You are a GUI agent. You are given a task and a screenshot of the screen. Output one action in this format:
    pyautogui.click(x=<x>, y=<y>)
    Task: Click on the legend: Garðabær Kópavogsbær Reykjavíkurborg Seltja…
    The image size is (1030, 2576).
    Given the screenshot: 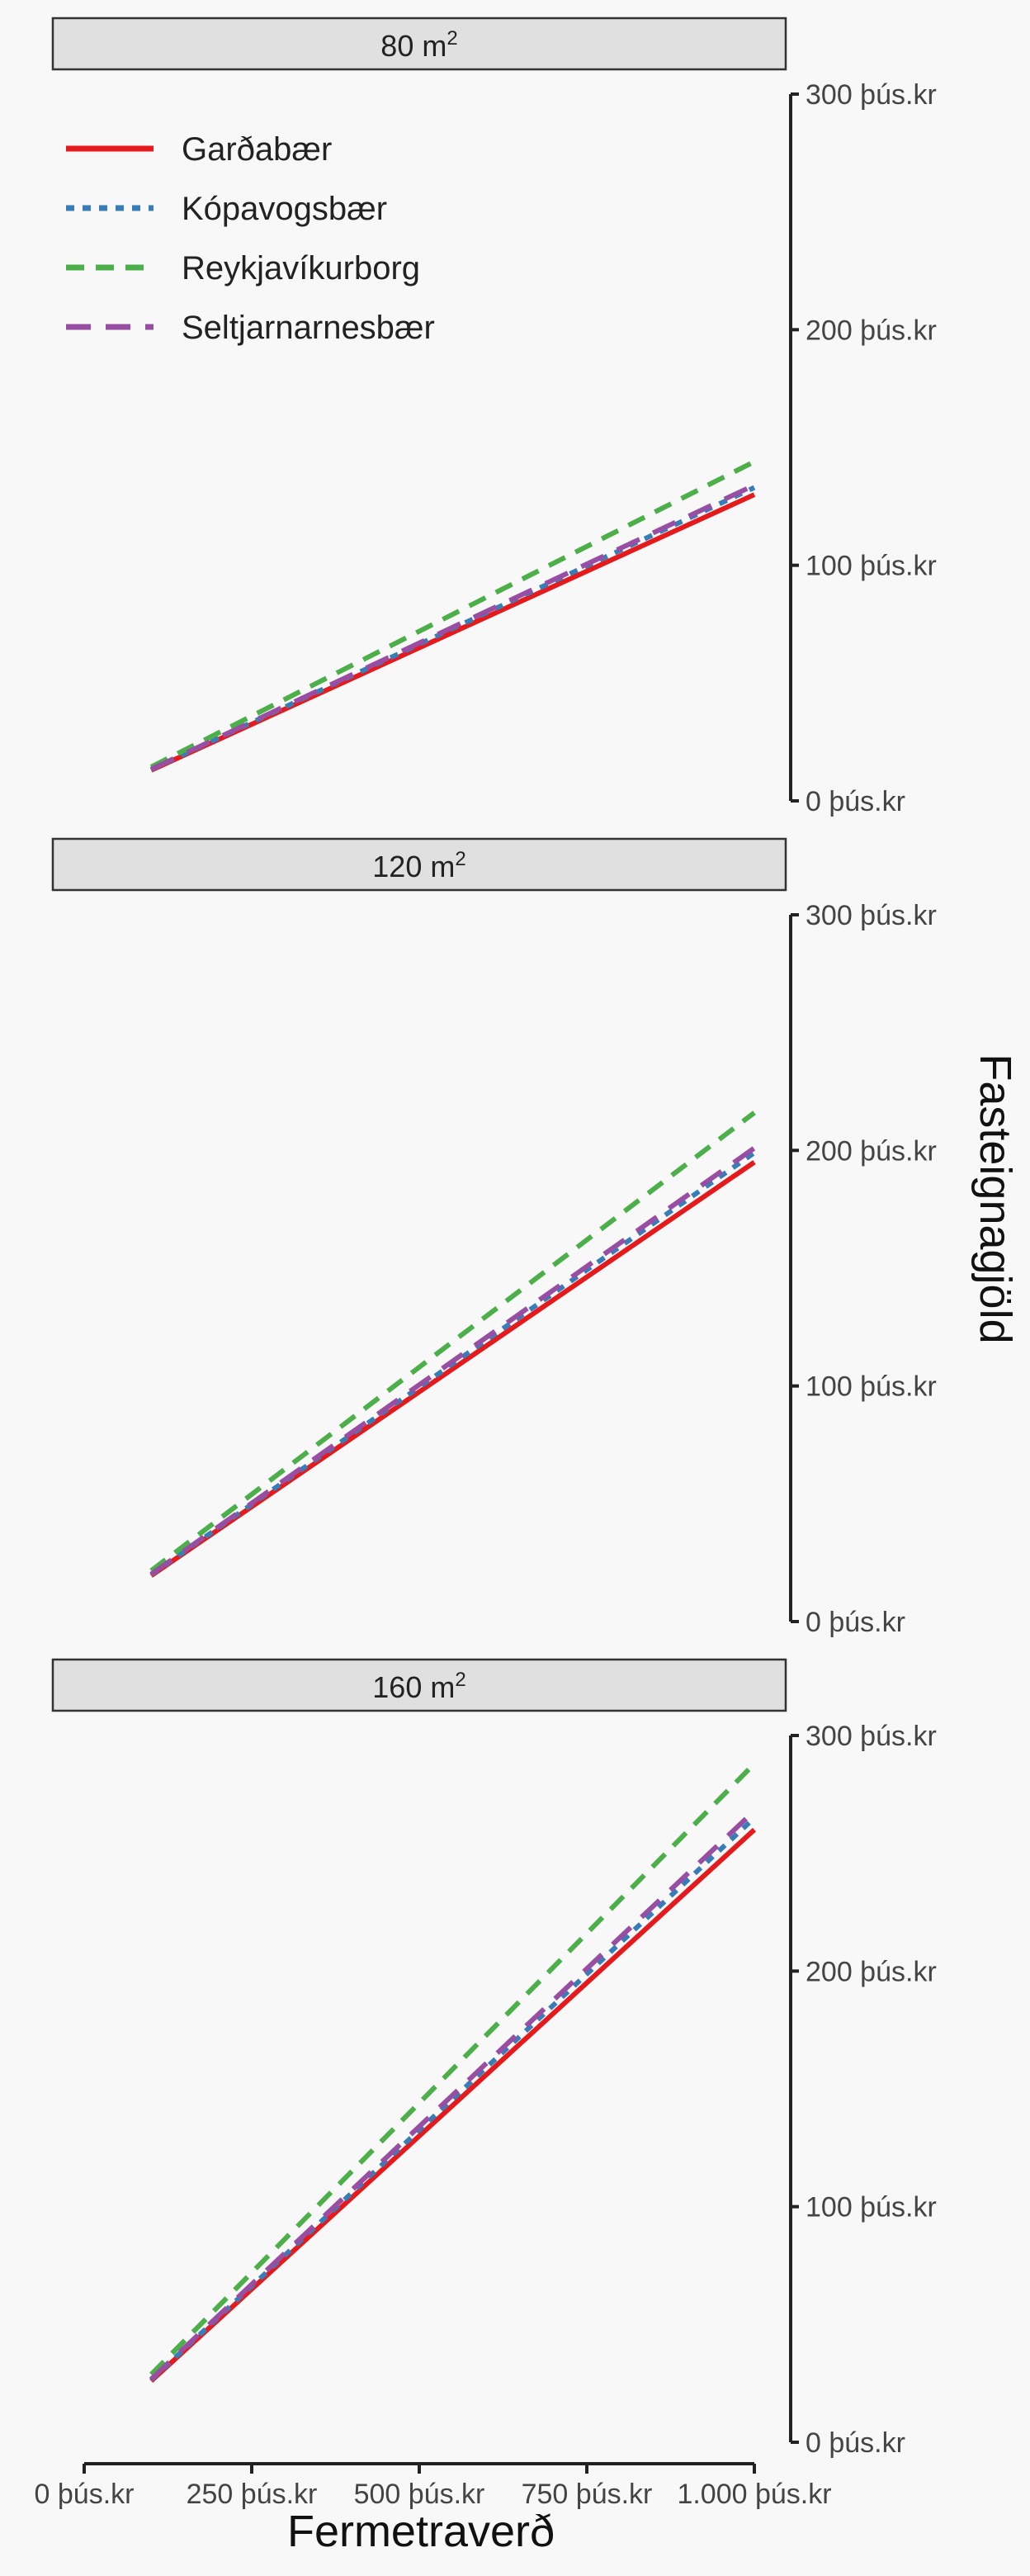 What is the action you would take?
    pyautogui.click(x=250, y=238)
    